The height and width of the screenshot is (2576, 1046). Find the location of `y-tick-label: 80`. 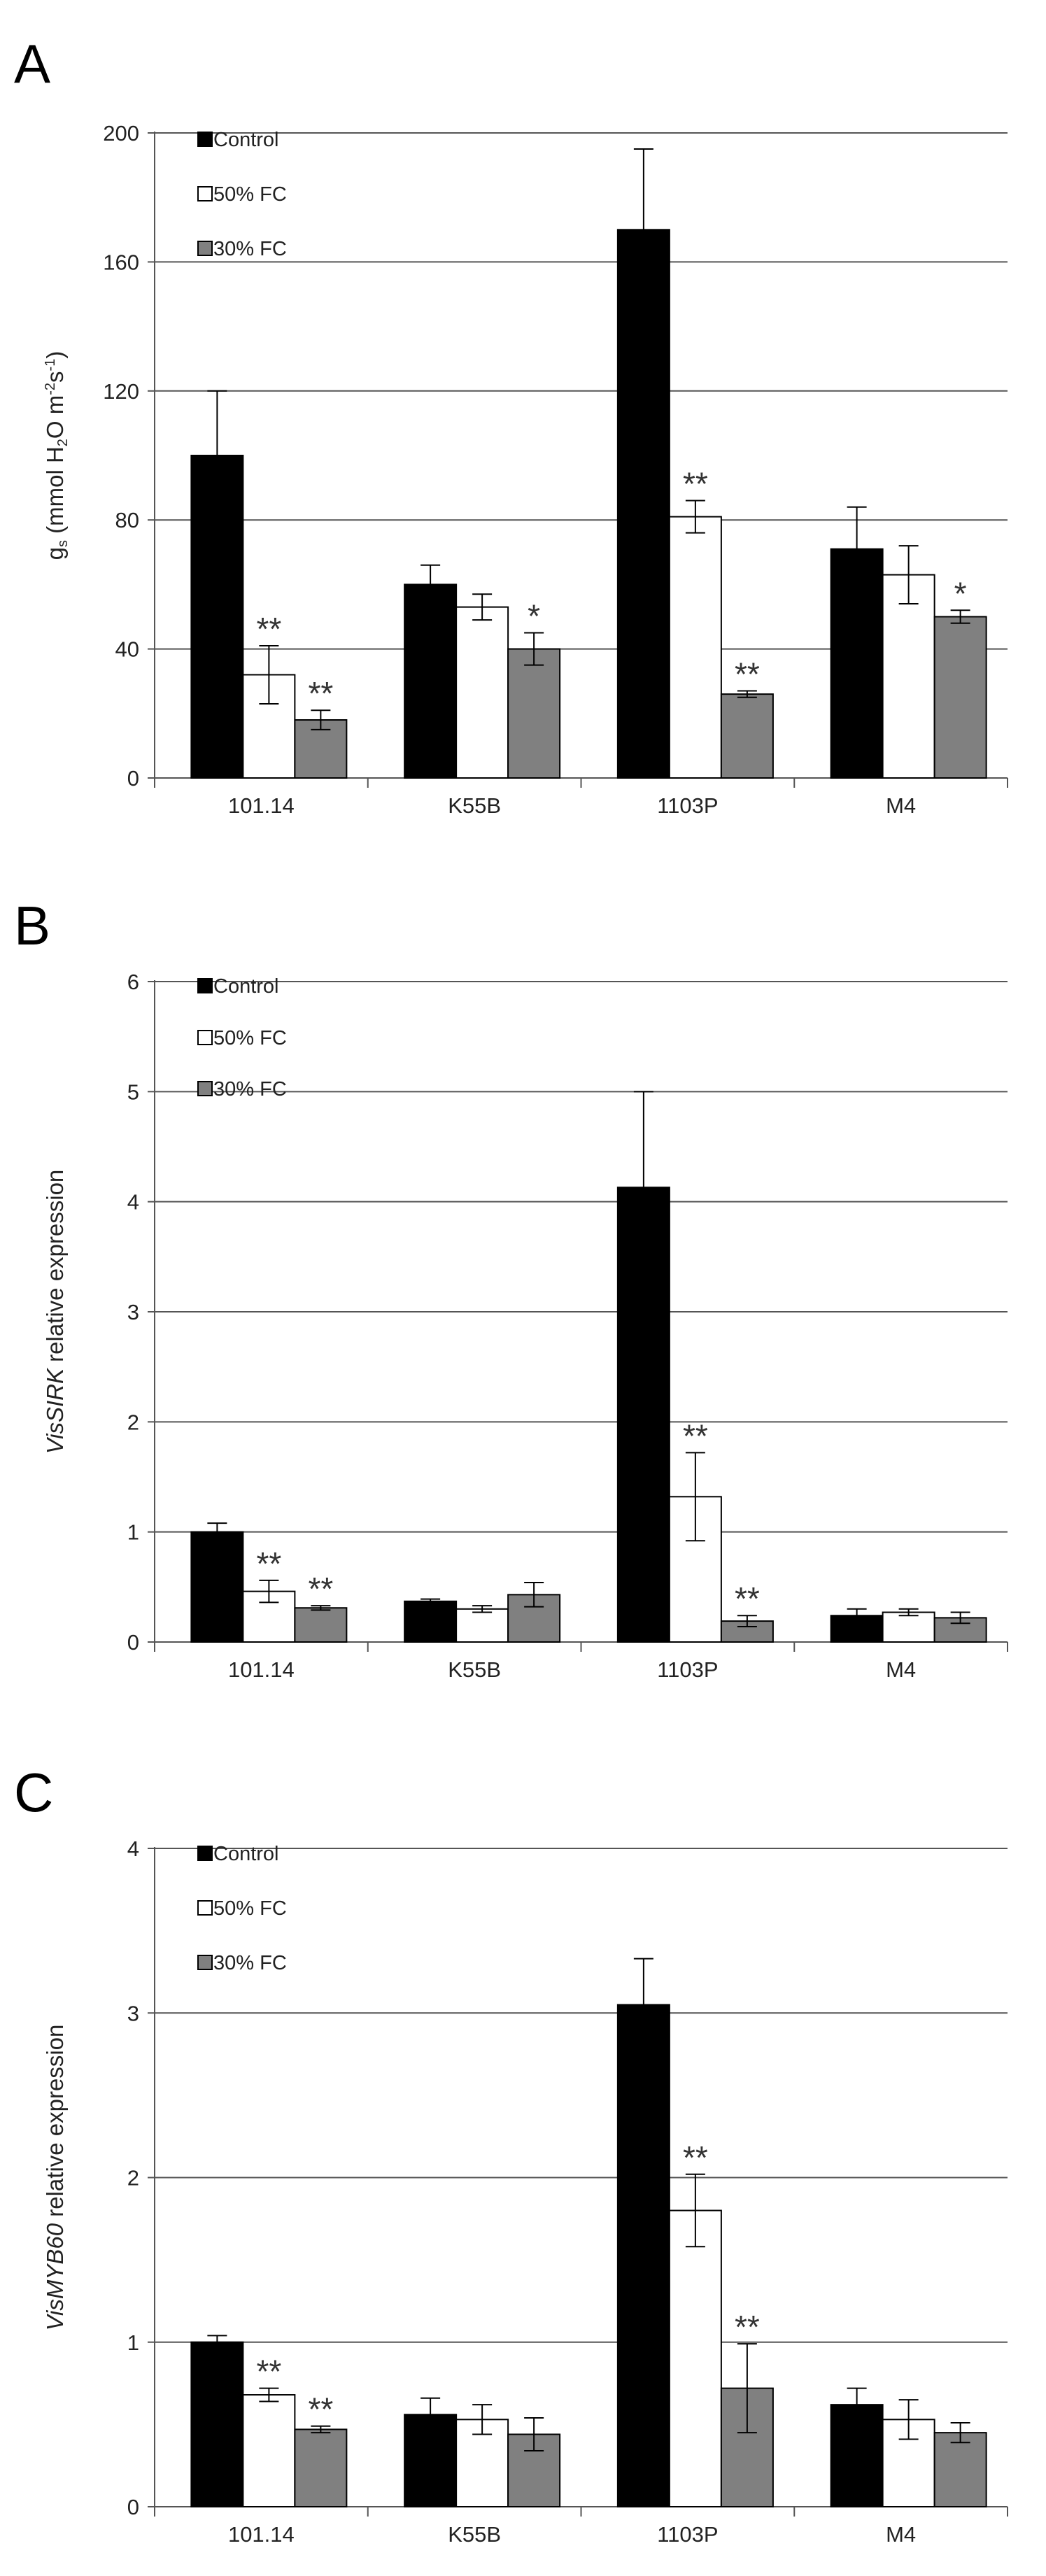

y-tick-label: 80 is located at coordinates (127, 520).